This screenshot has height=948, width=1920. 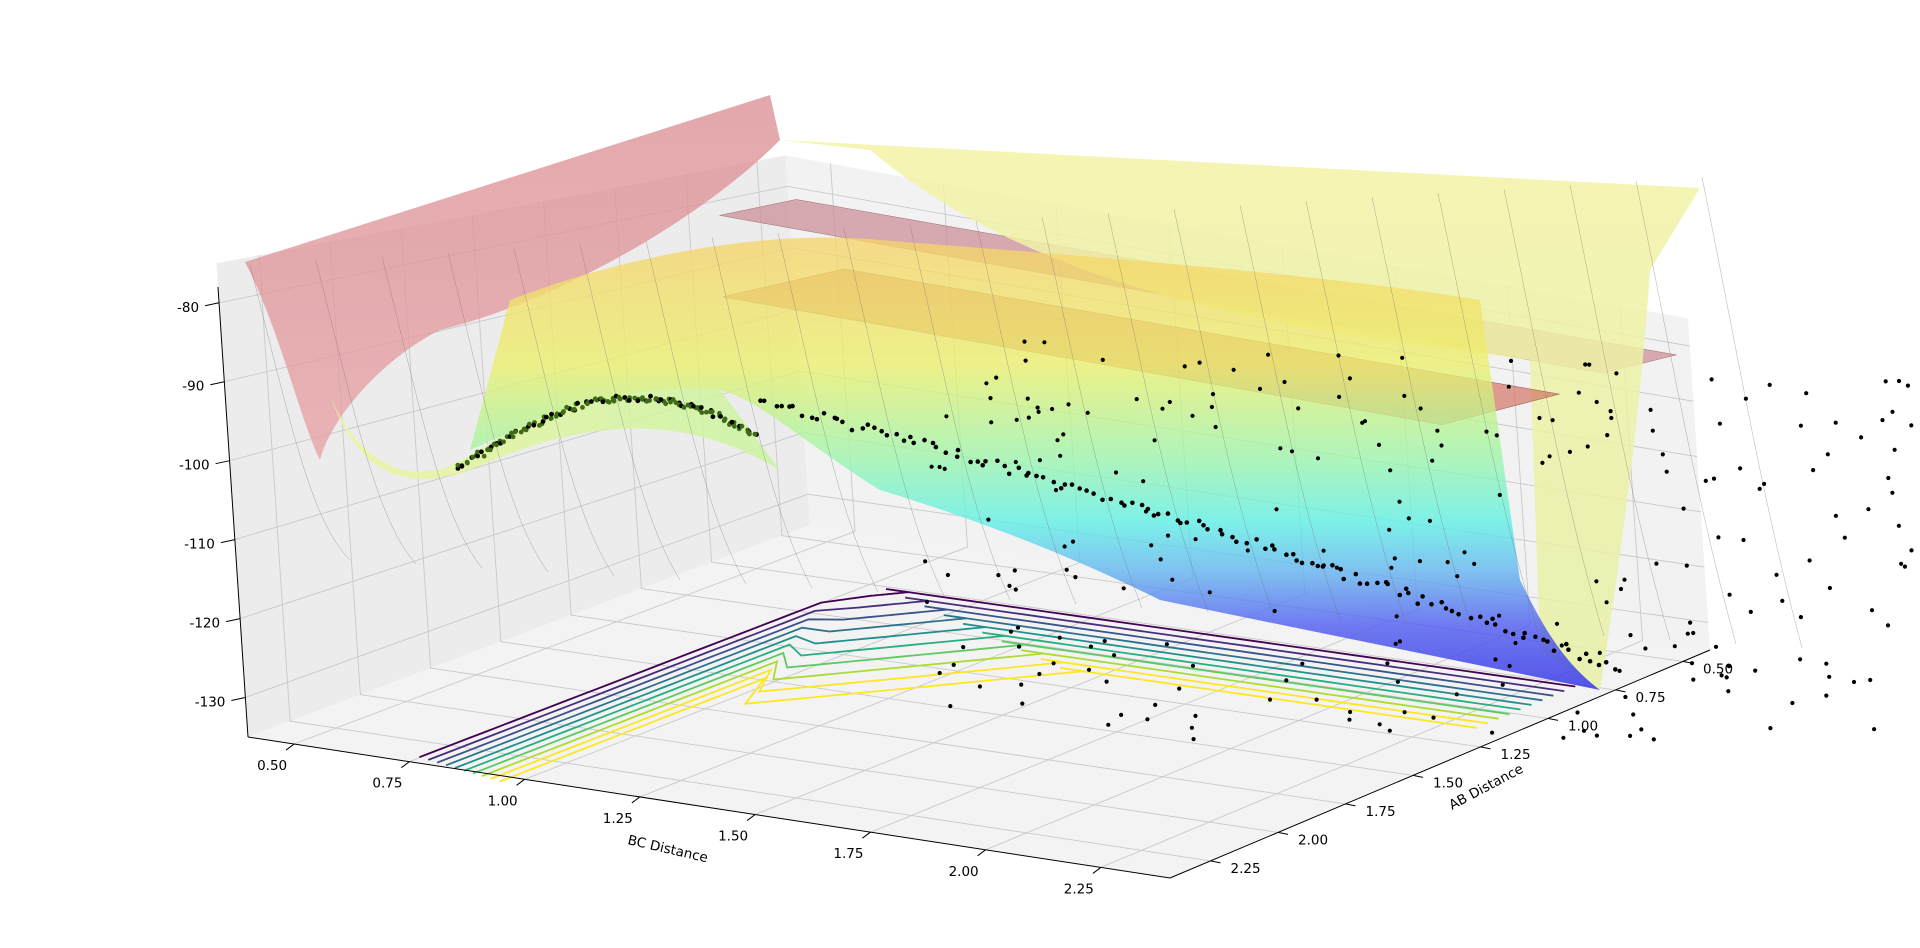 What do you see at coordinates (1350, 805) in the screenshot?
I see `y-tick` at bounding box center [1350, 805].